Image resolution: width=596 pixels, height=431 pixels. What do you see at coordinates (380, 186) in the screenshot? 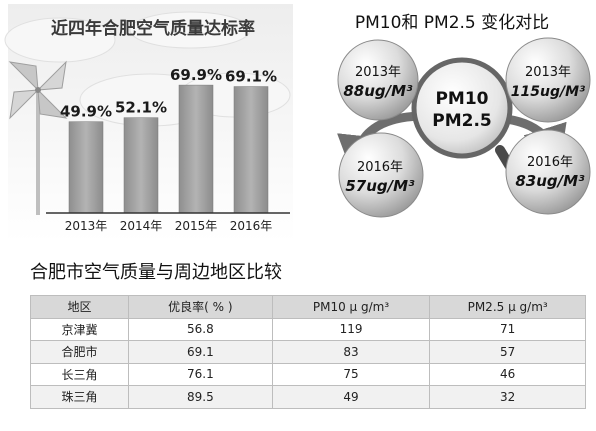
I see `bubble-value: 57ug/M³` at bounding box center [380, 186].